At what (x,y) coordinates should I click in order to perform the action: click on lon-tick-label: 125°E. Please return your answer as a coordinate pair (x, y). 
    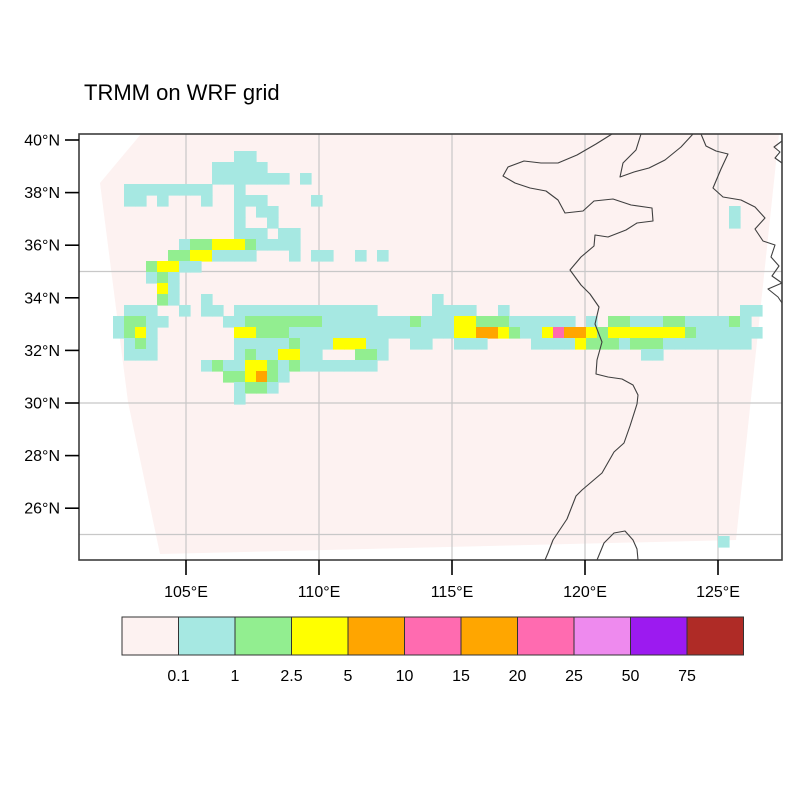
    Looking at the image, I should click on (718, 592).